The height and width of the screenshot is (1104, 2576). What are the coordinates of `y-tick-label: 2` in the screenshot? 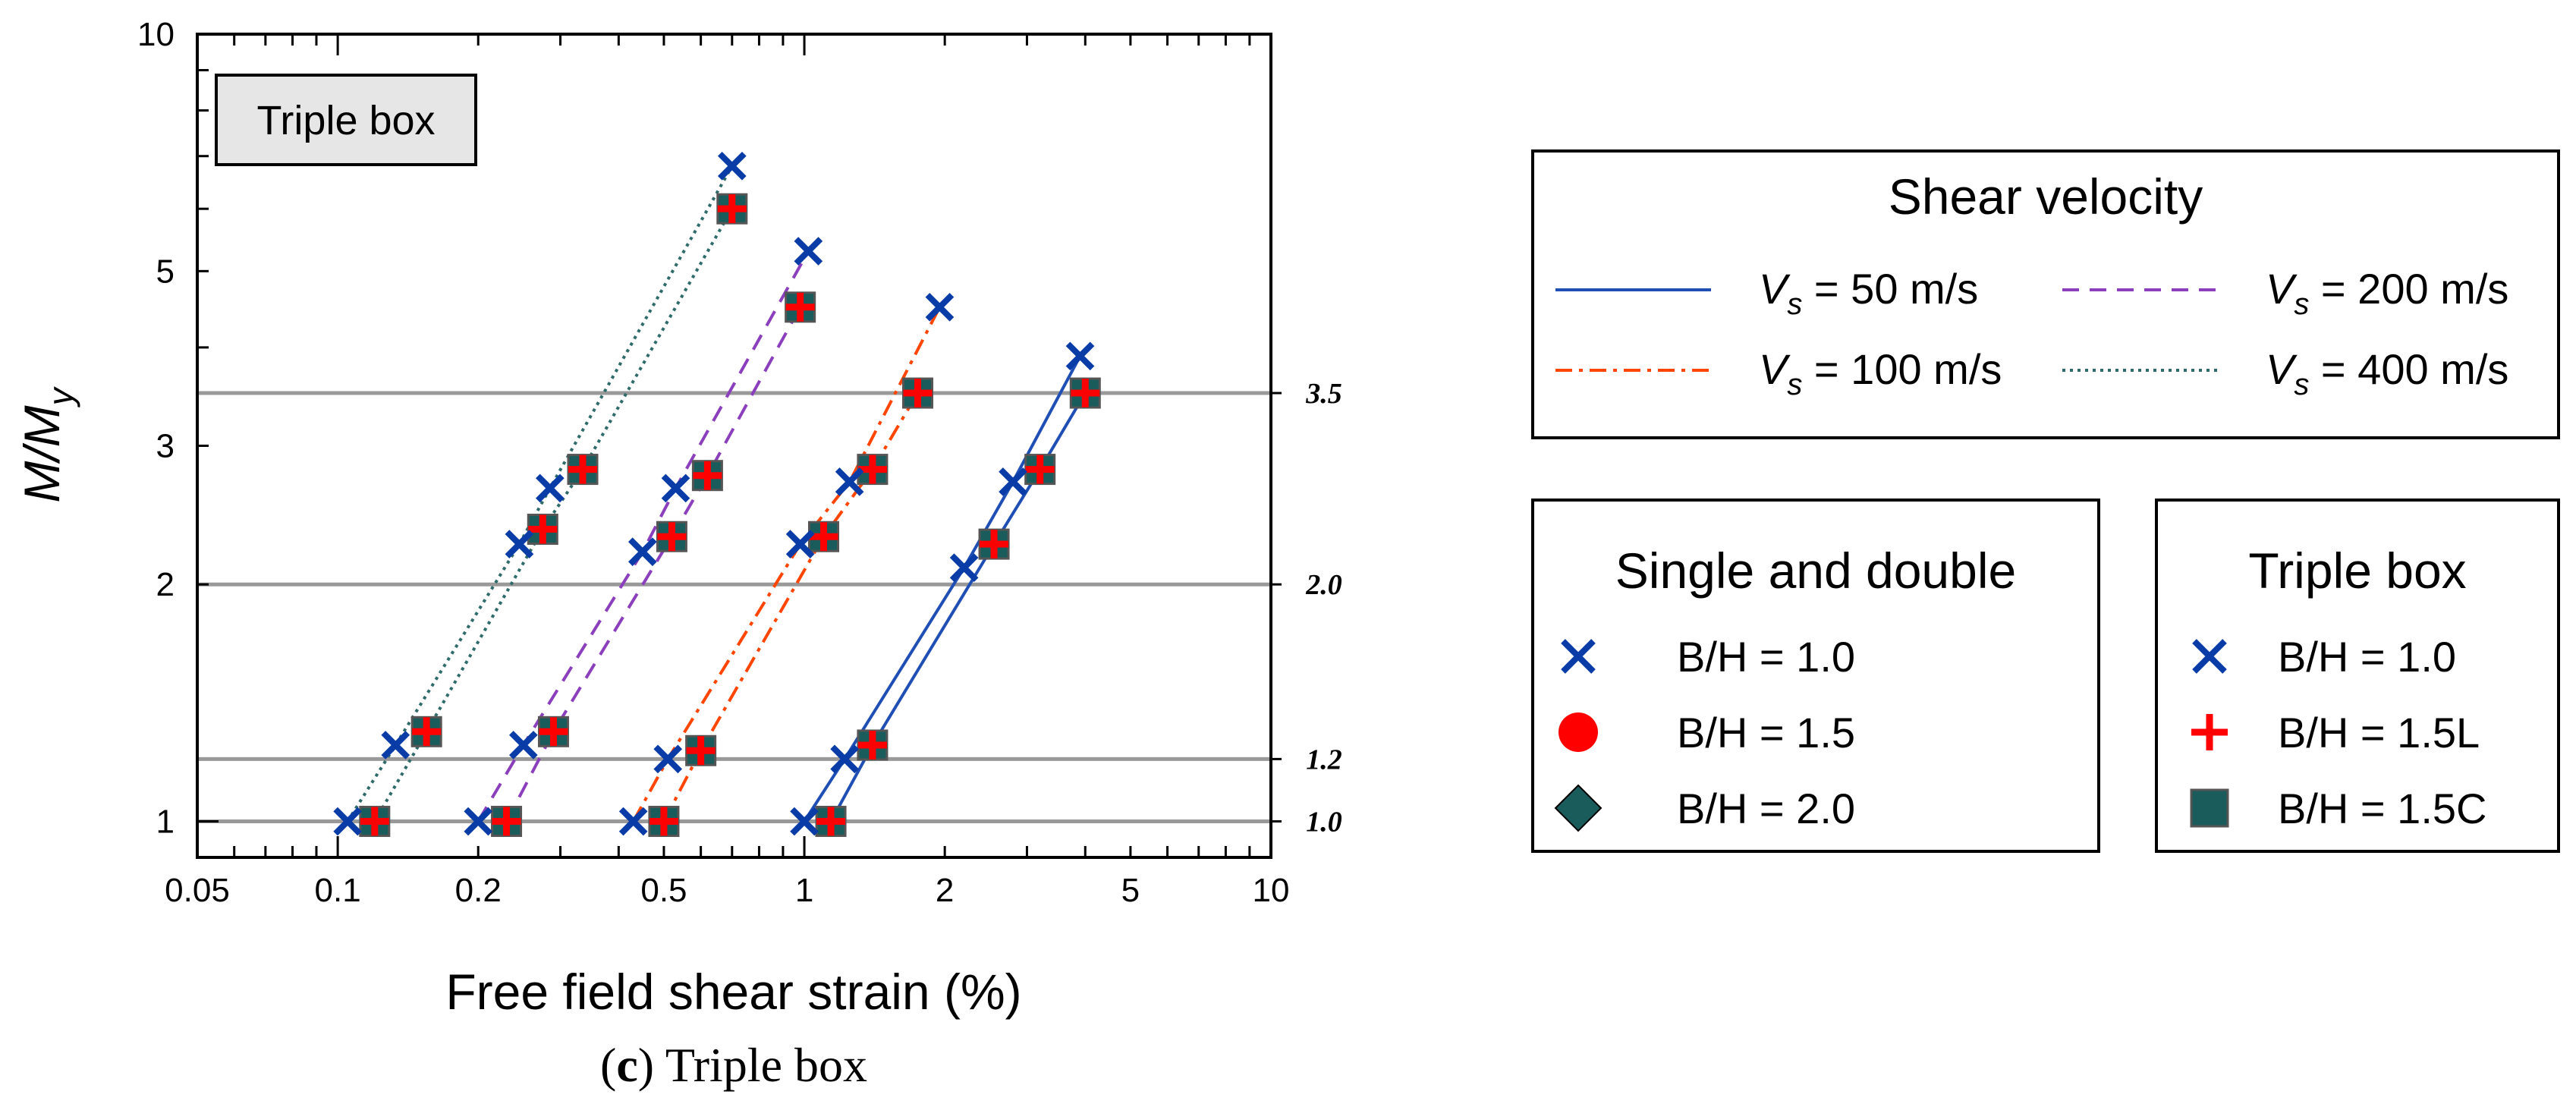 It's located at (165, 584).